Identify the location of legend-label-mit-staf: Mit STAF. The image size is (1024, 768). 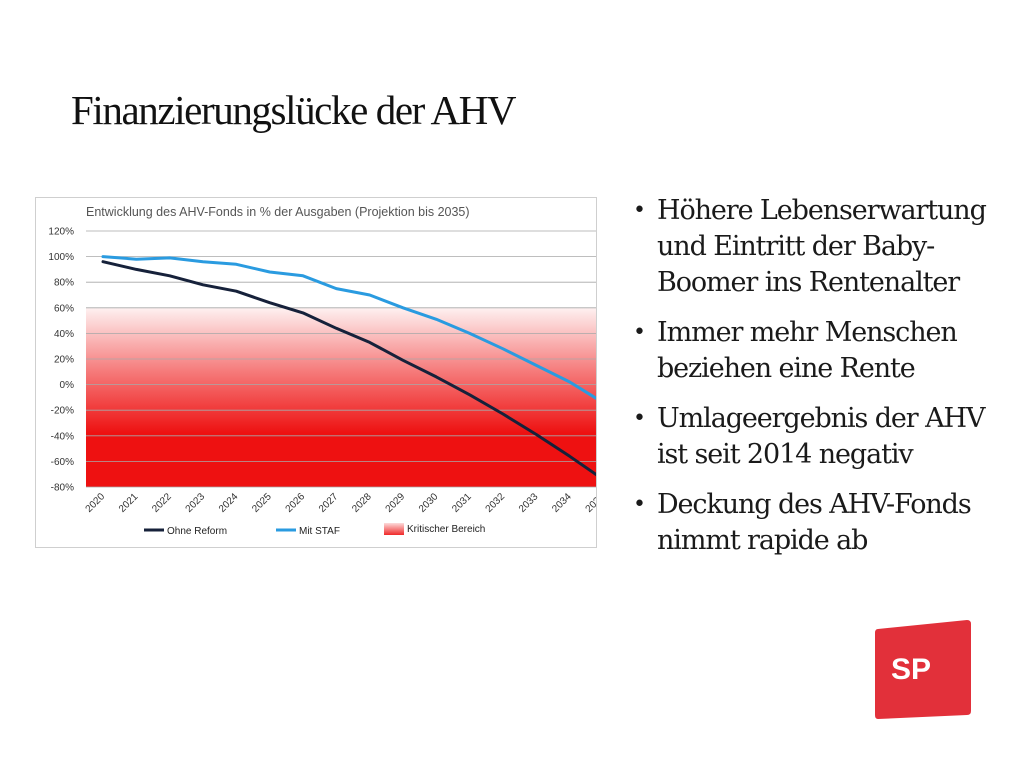
(319, 531).